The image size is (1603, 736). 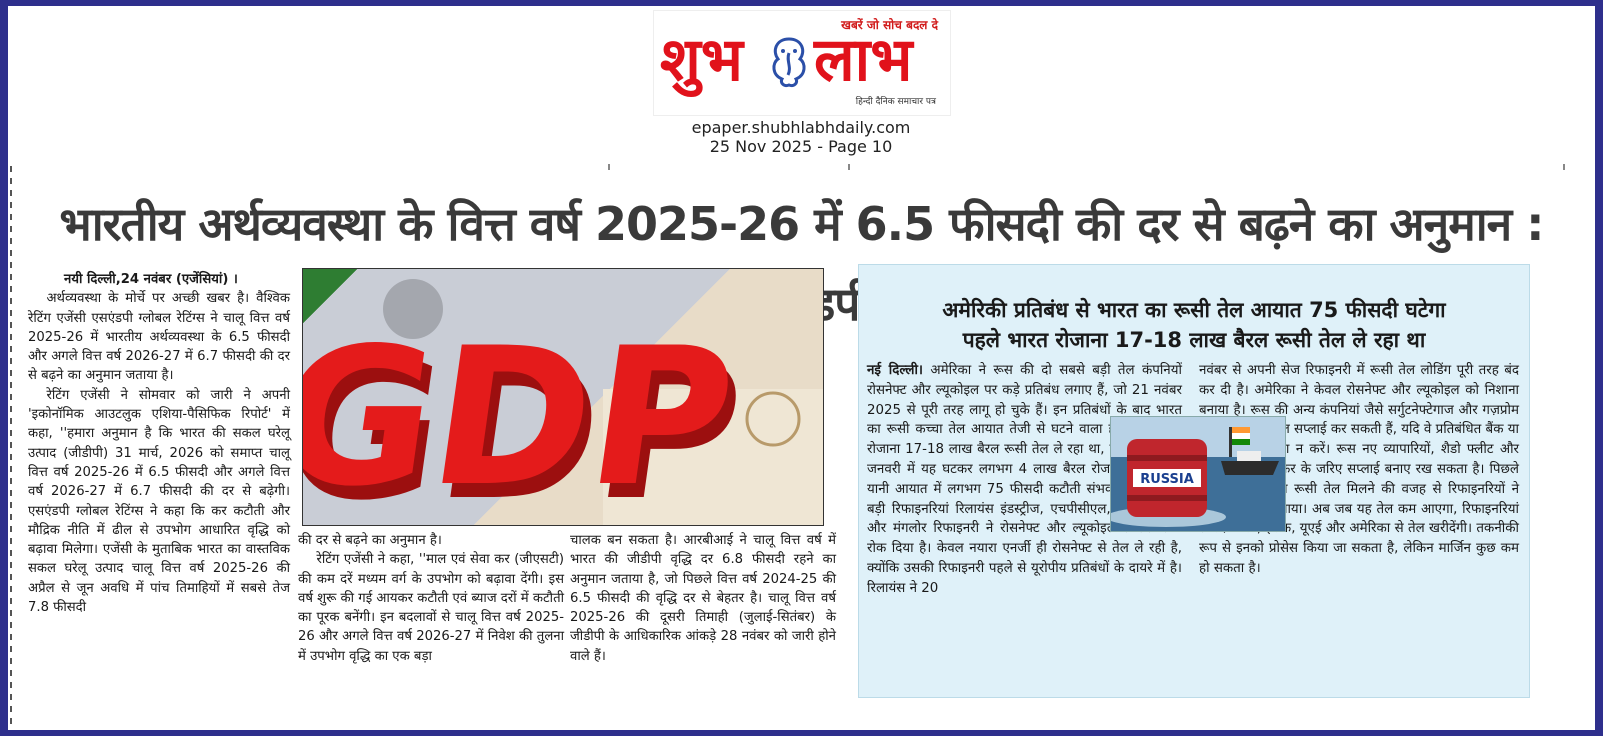 What do you see at coordinates (889, 25) in the screenshot?
I see `masthead-tagline: खबरें जो सोच बदल दे` at bounding box center [889, 25].